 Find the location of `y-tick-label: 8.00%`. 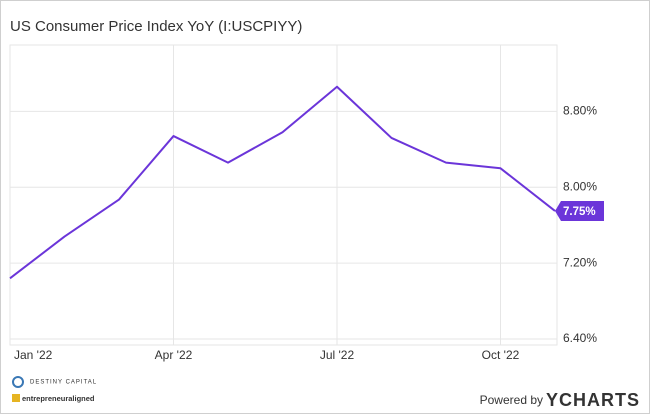

y-tick-label: 8.00% is located at coordinates (580, 186).